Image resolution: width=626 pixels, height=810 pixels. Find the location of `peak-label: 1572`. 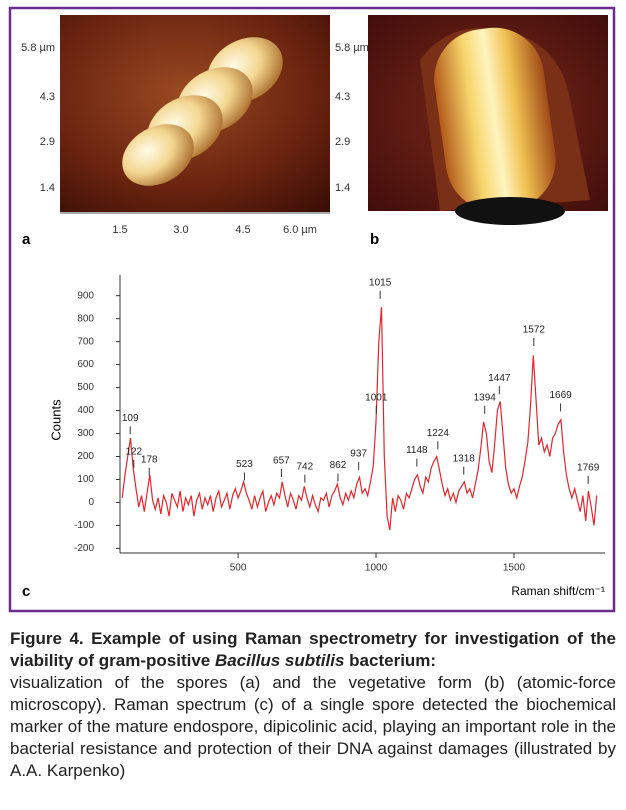

peak-label: 1572 is located at coordinates (534, 330).